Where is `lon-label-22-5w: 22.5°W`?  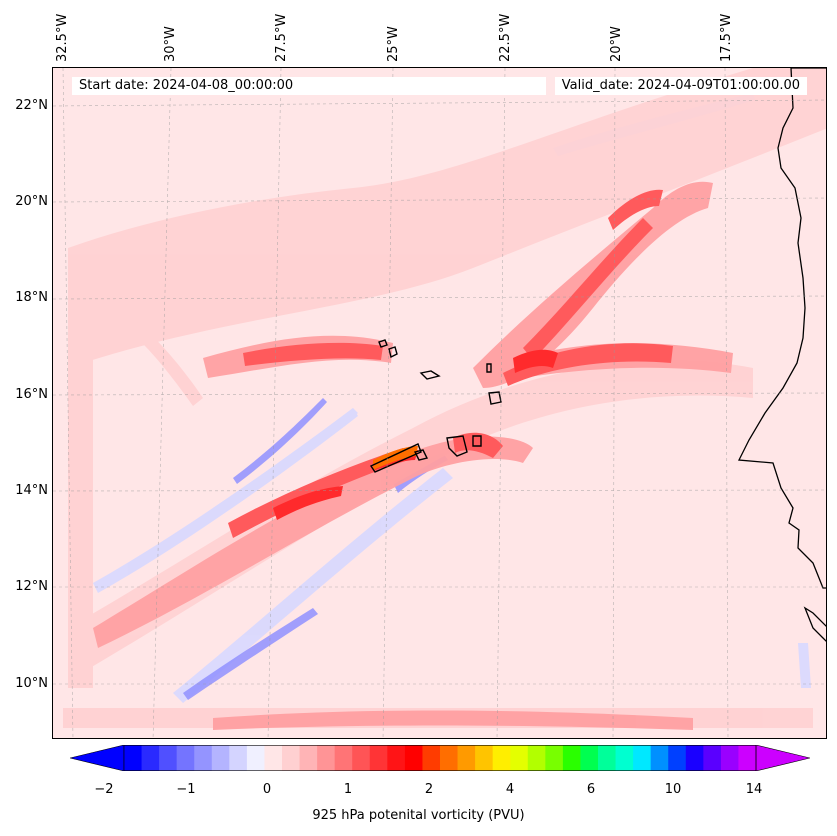 lon-label-22-5w: 22.5°W is located at coordinates (505, 37).